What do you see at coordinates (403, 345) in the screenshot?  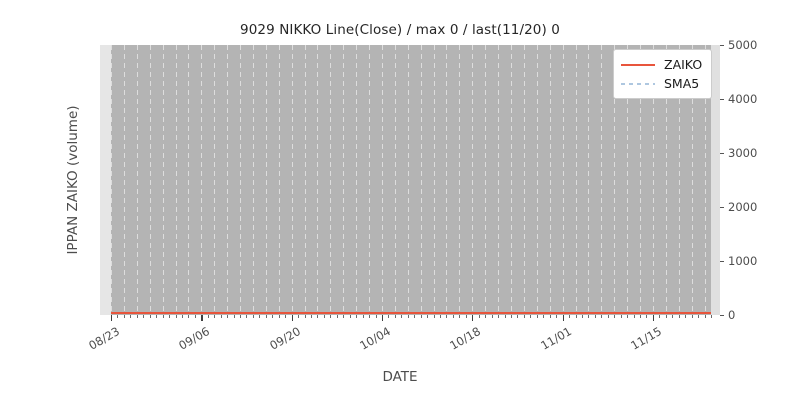 I see `x-axis: 08/23 09/06 09/20 10/04 10/18 11/01 11/15` at bounding box center [403, 345].